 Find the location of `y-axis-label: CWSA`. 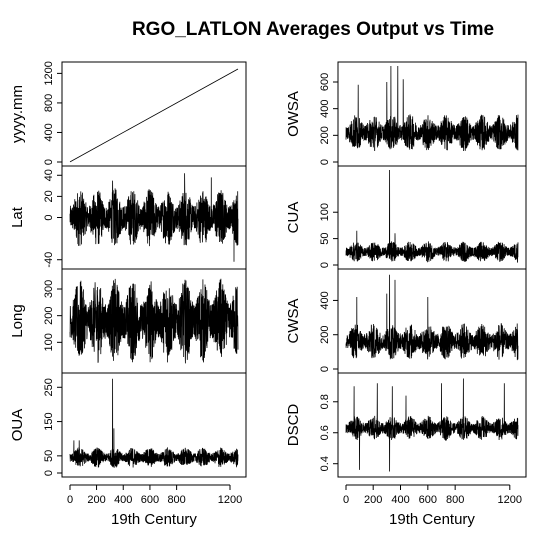

y-axis-label: CWSA is located at coordinates (293, 321).